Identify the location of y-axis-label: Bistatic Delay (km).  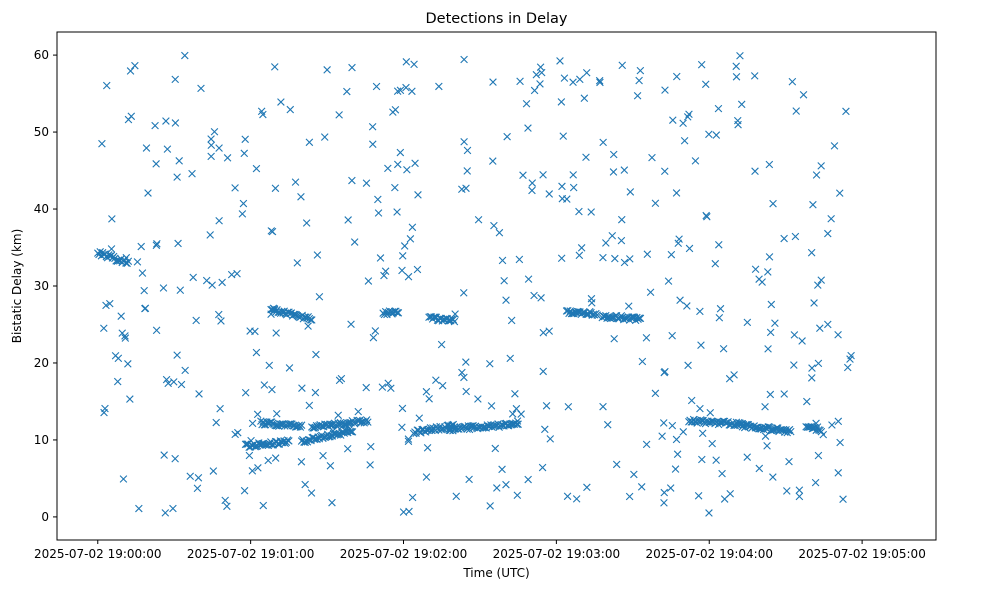
(17, 286).